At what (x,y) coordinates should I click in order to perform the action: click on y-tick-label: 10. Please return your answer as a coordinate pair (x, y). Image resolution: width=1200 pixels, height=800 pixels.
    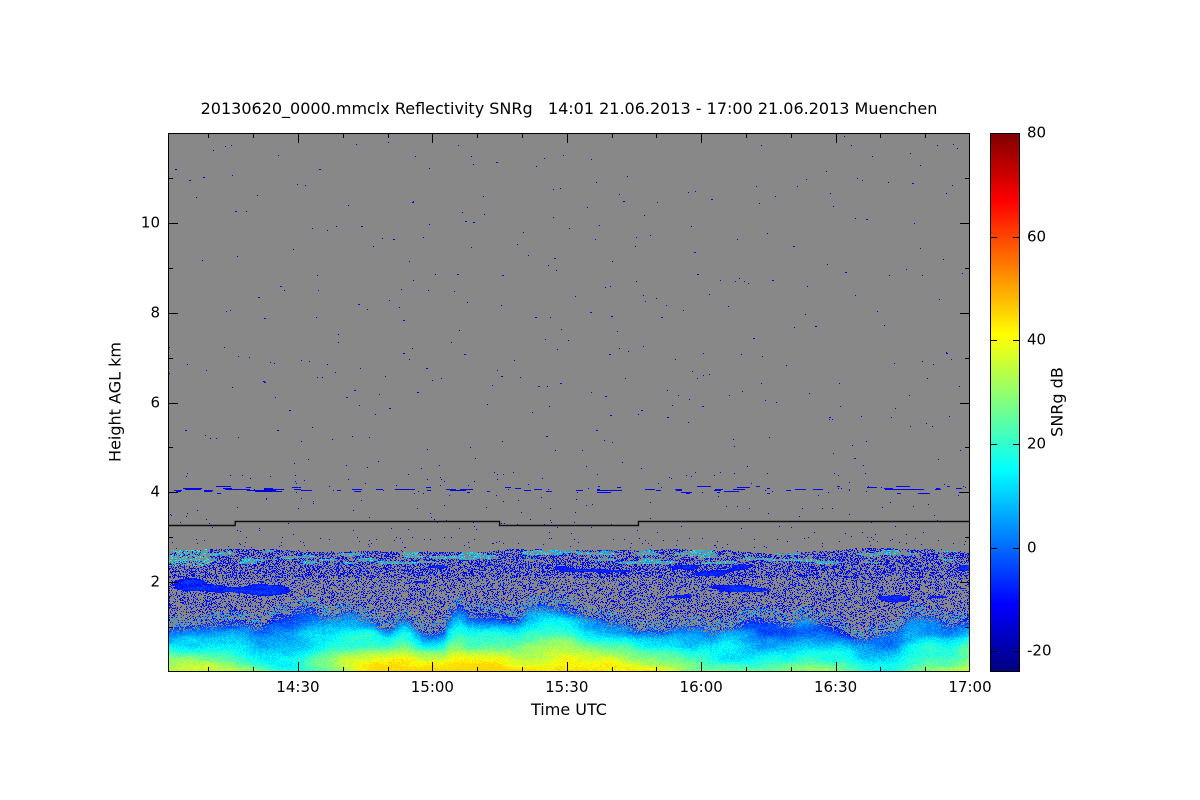
    Looking at the image, I should click on (150, 222).